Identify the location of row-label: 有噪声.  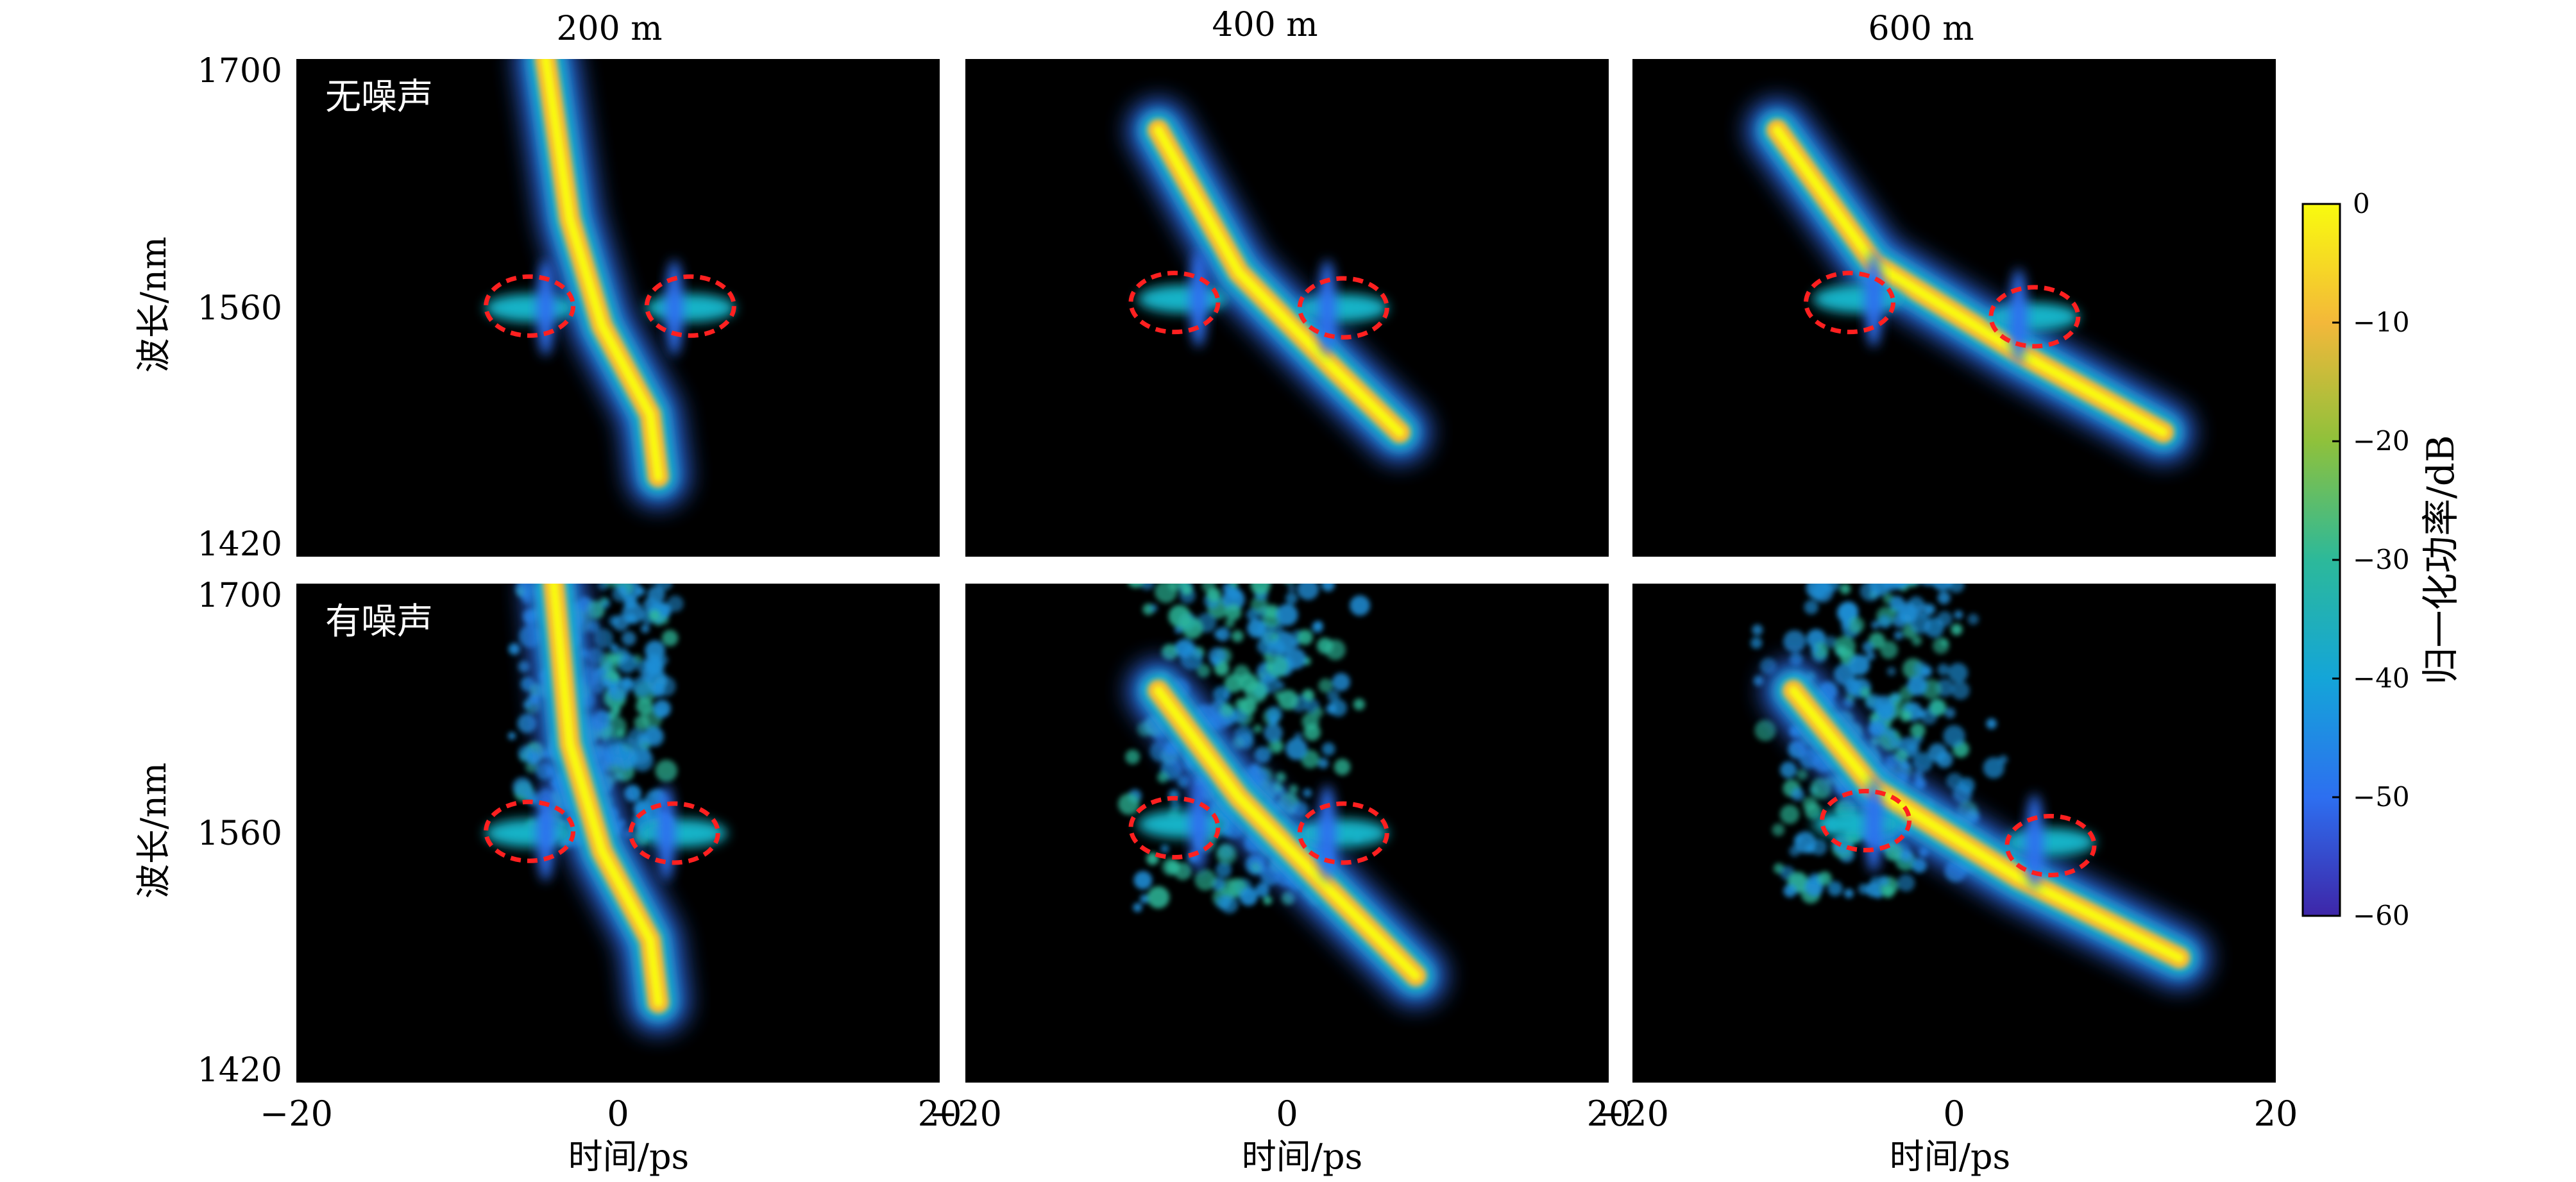
(379, 622).